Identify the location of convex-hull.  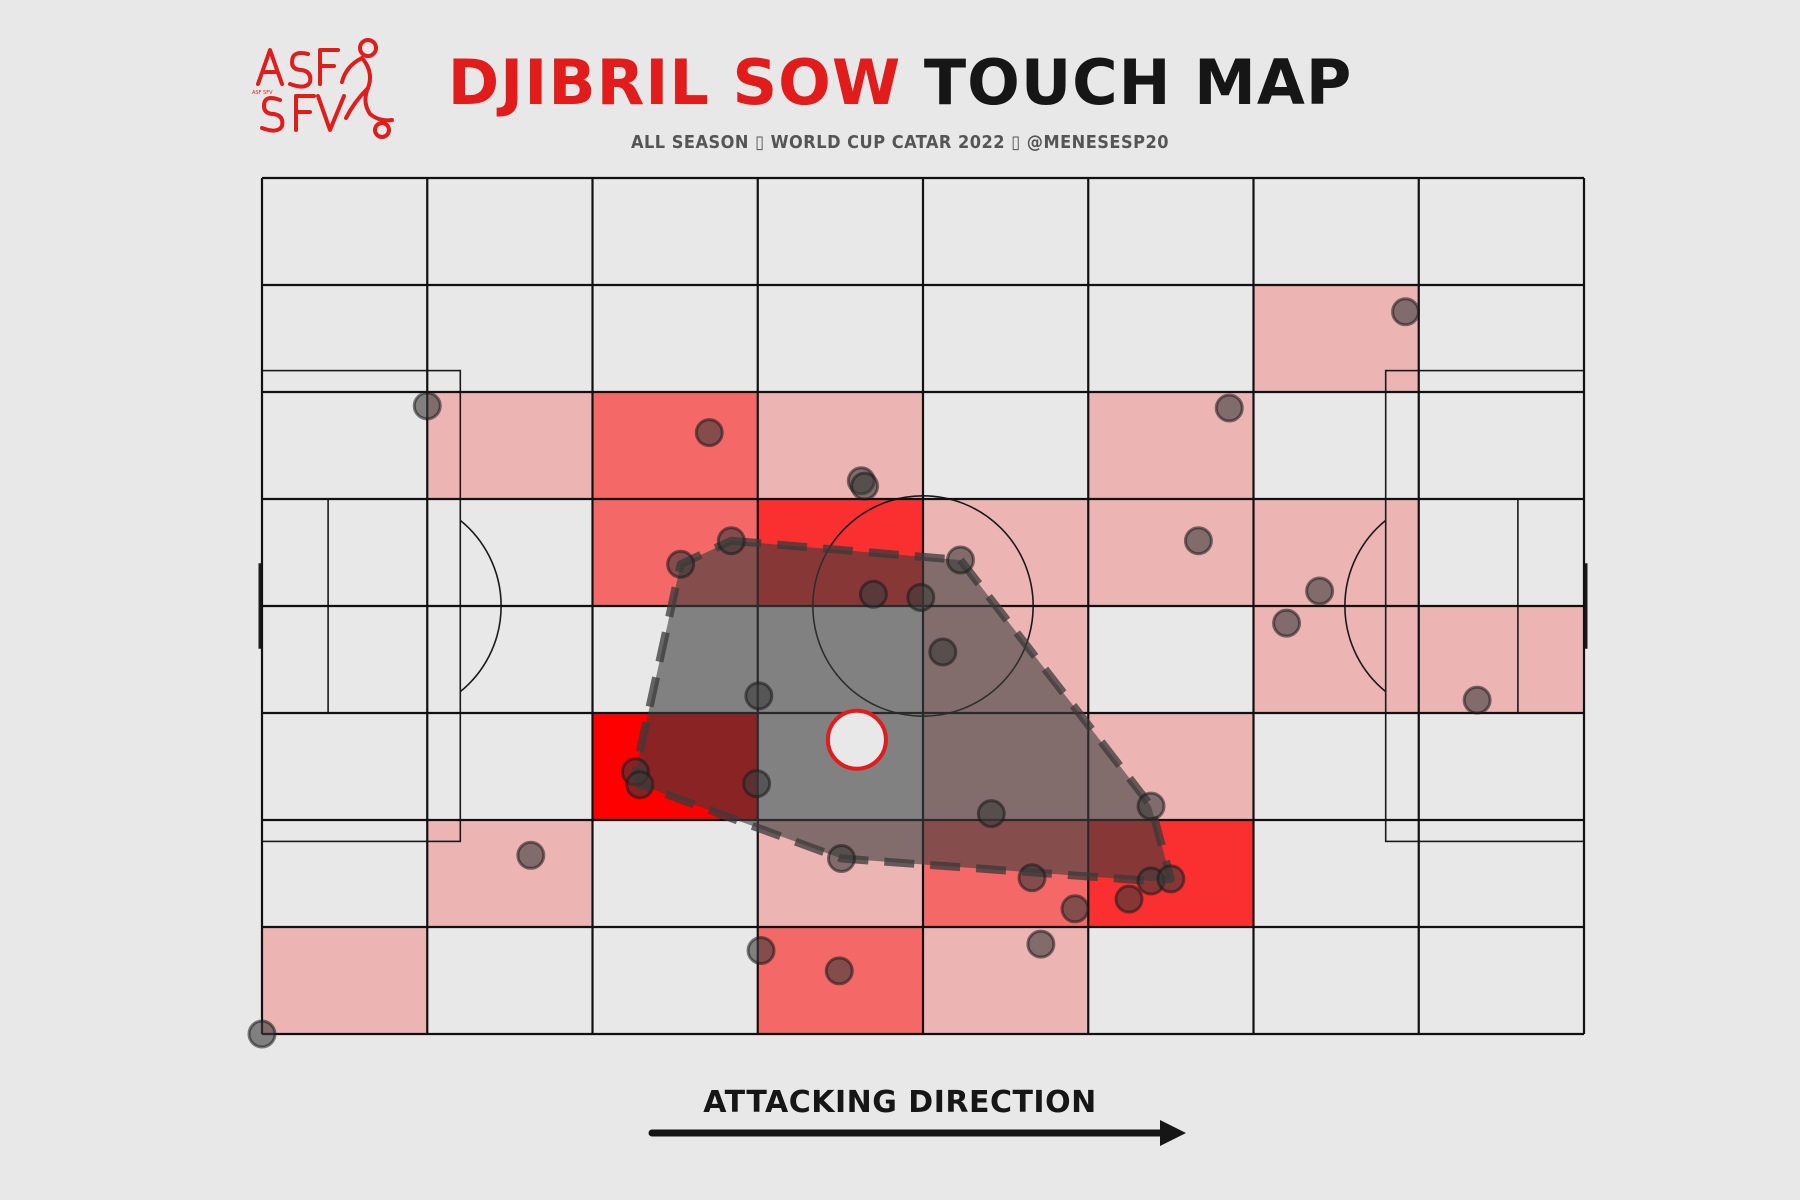
(903, 710).